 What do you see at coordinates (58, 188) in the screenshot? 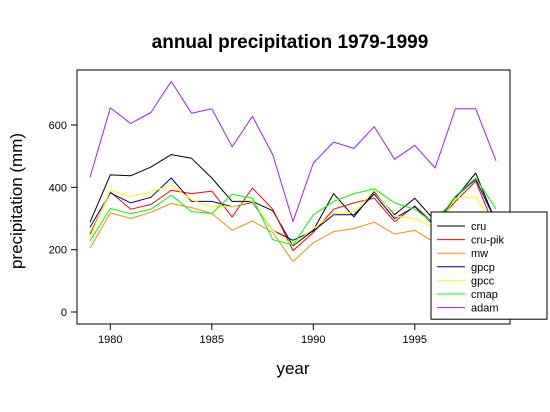
I see `y-tick-label: 400` at bounding box center [58, 188].